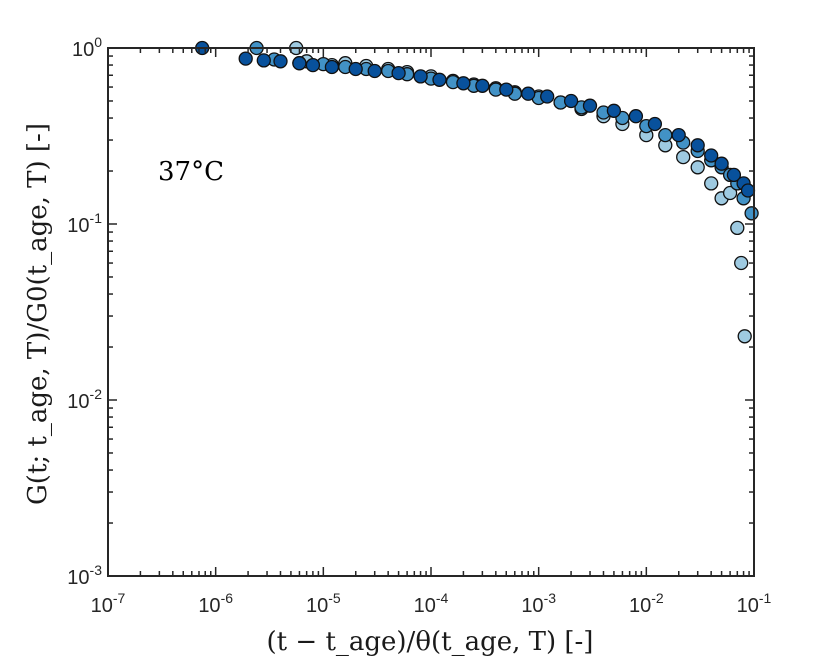 The width and height of the screenshot is (830, 664). Describe the element at coordinates (323, 603) in the screenshot. I see `x-tick-label: 10⁻⁵` at that location.